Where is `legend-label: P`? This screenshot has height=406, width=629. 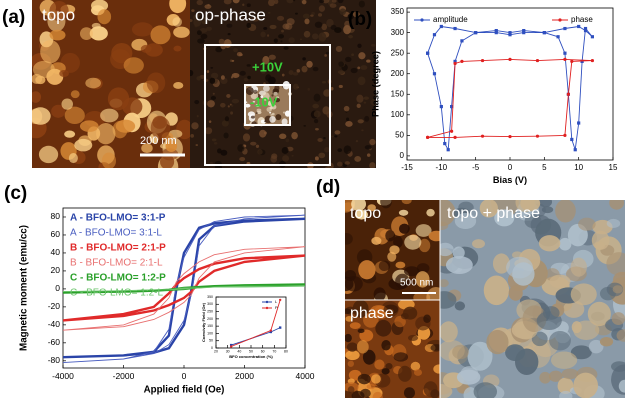
legend-label: P is located at coordinates (276, 307).